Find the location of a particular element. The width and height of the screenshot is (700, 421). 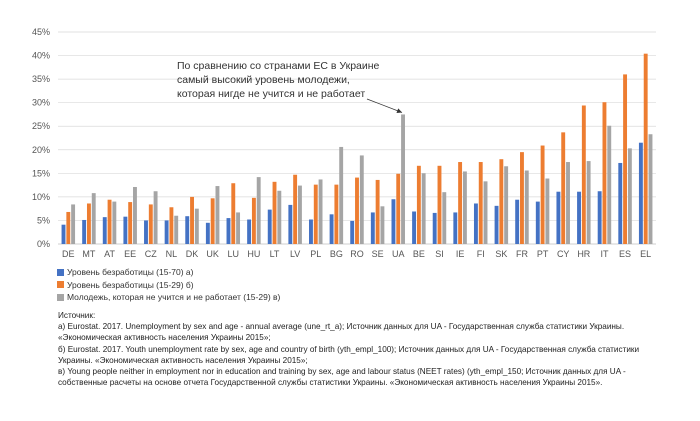

bar-es-s1 is located at coordinates (620, 203).